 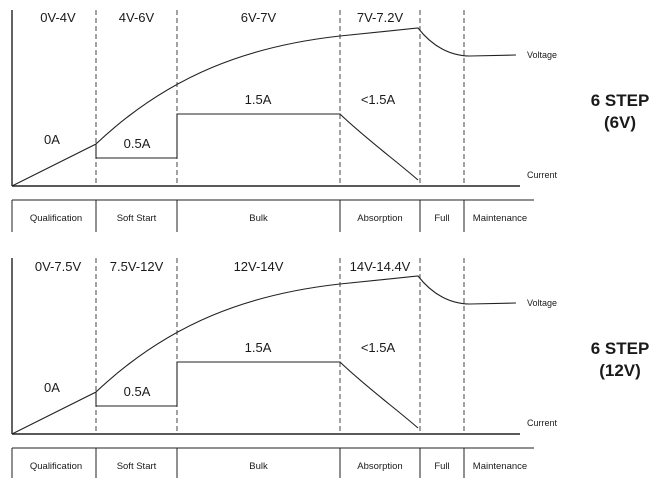 I want to click on voltage-range-label: 0V-7.5V, so click(x=58, y=266).